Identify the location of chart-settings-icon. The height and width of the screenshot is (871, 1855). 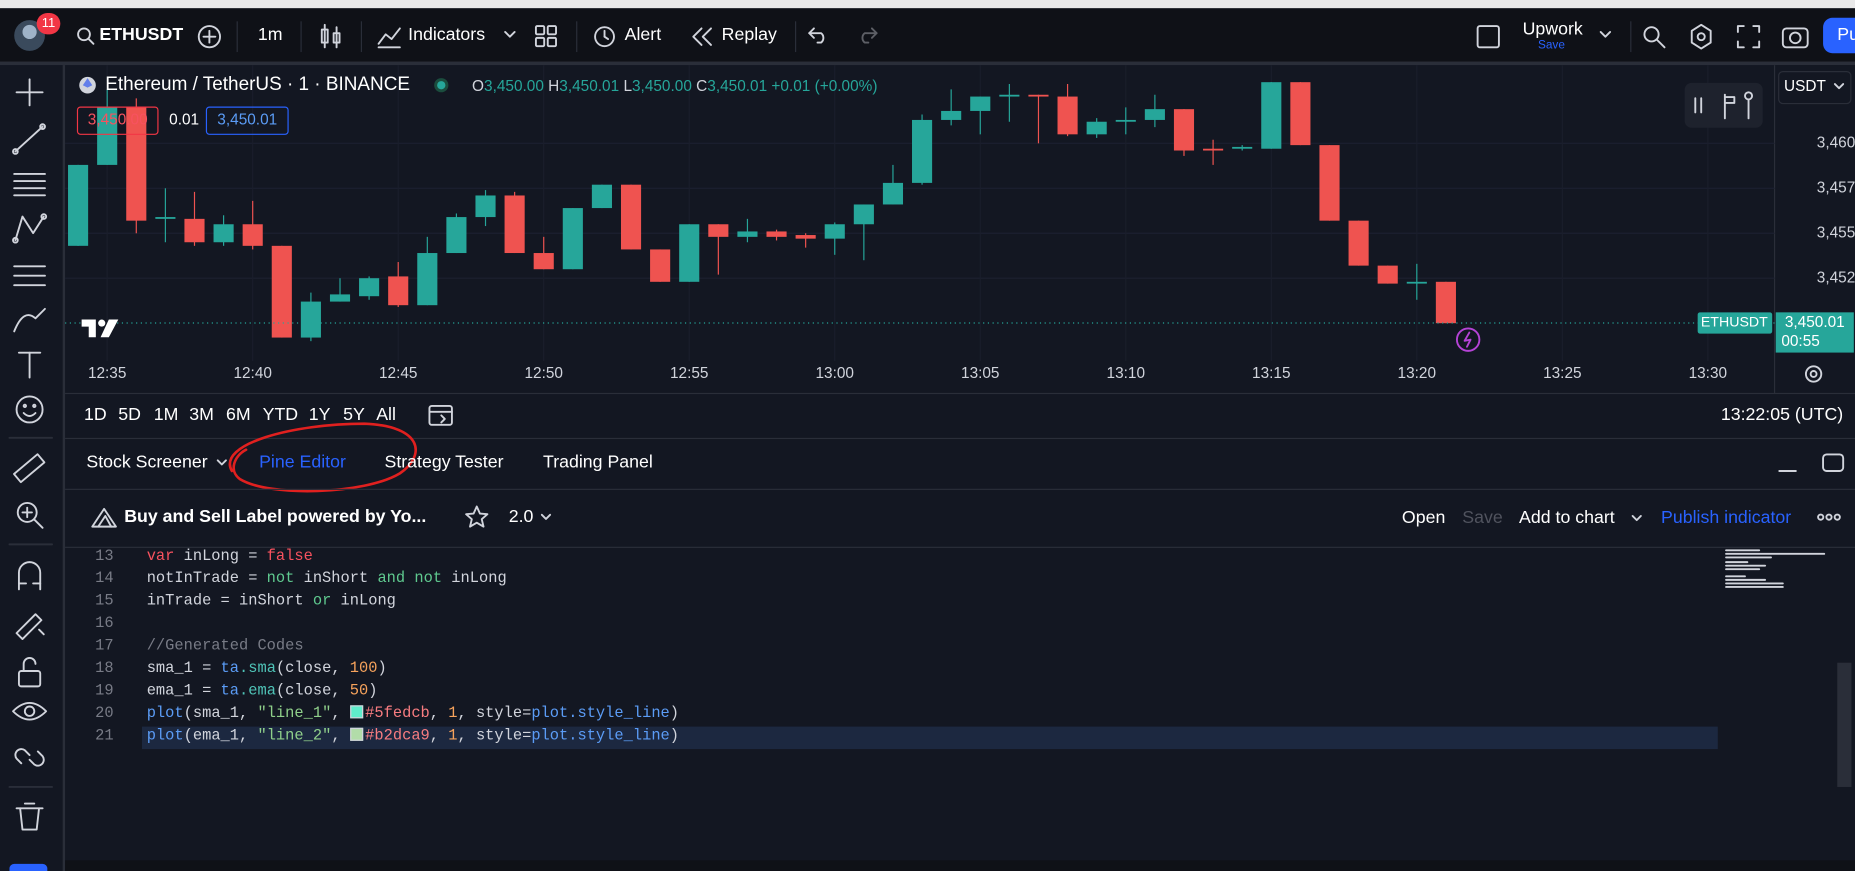
(1814, 374).